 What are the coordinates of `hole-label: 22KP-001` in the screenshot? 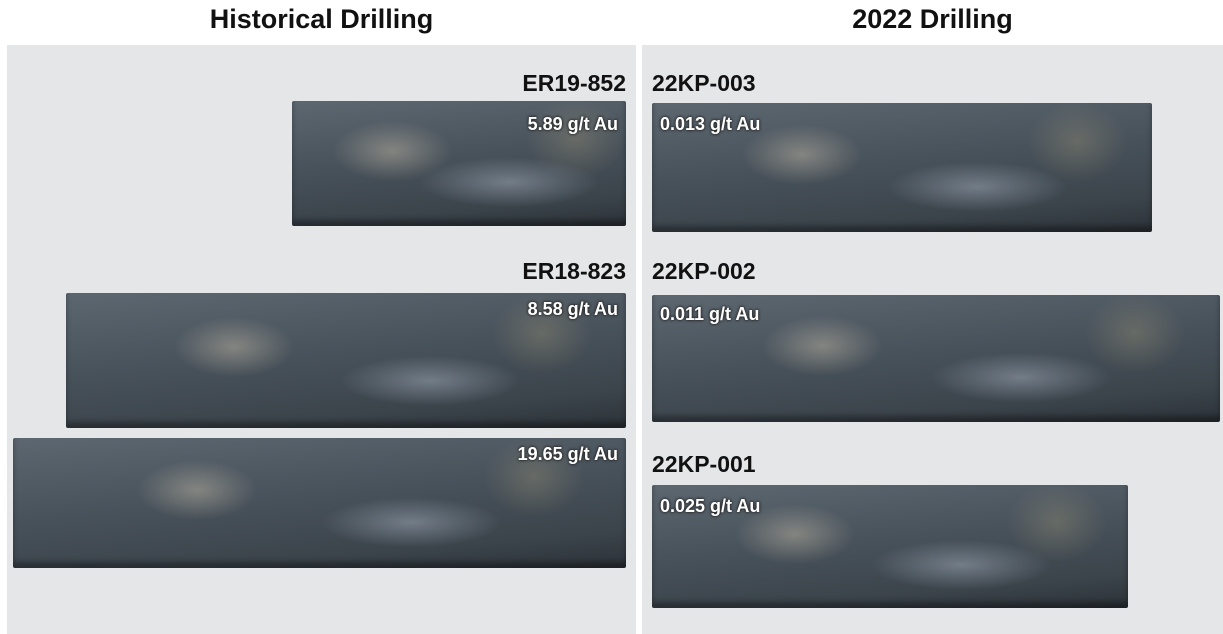 It's located at (704, 464).